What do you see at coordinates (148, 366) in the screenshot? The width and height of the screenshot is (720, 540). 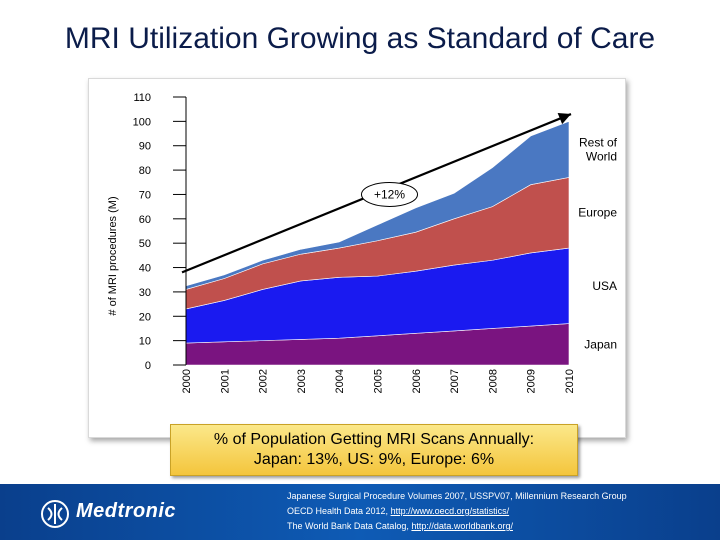 I see `y-tick-label: 0` at bounding box center [148, 366].